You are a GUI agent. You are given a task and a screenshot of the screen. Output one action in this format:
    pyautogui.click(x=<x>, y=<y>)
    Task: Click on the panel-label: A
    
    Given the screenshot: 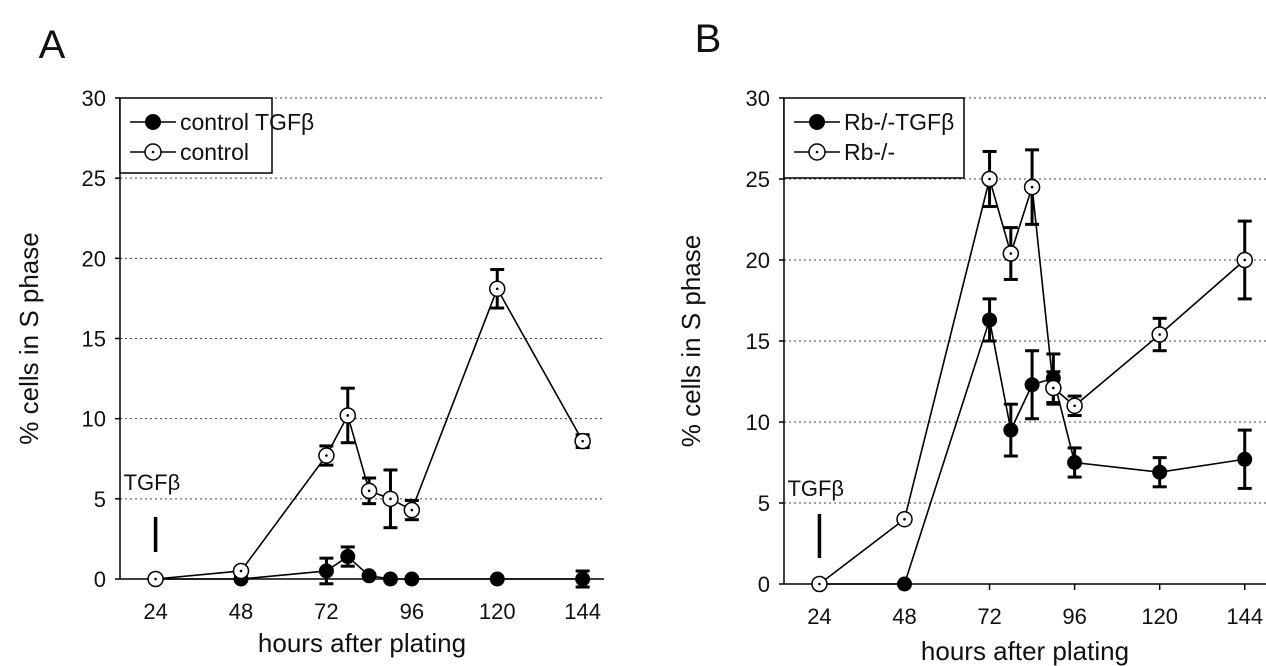 What is the action you would take?
    pyautogui.click(x=52, y=45)
    